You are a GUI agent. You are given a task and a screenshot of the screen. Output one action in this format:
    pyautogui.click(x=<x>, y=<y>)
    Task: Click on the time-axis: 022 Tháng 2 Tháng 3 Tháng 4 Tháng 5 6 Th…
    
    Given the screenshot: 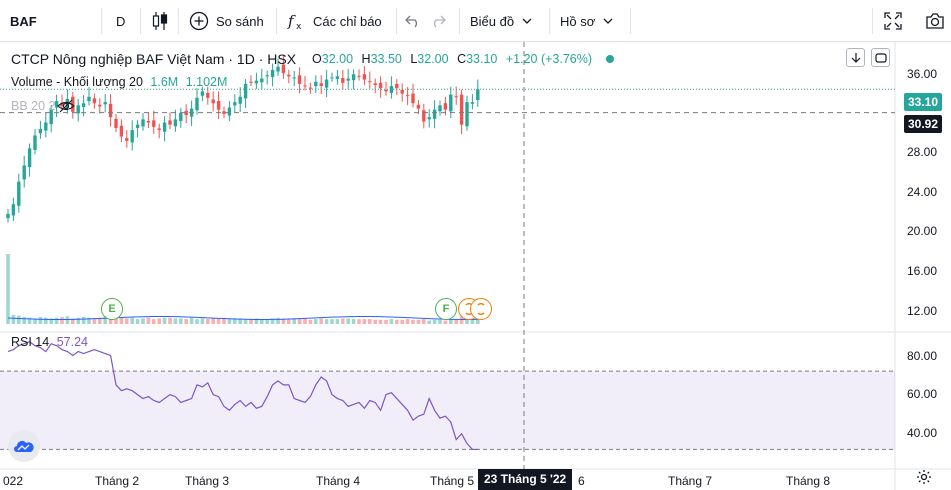 What is the action you would take?
    pyautogui.click(x=447, y=479)
    